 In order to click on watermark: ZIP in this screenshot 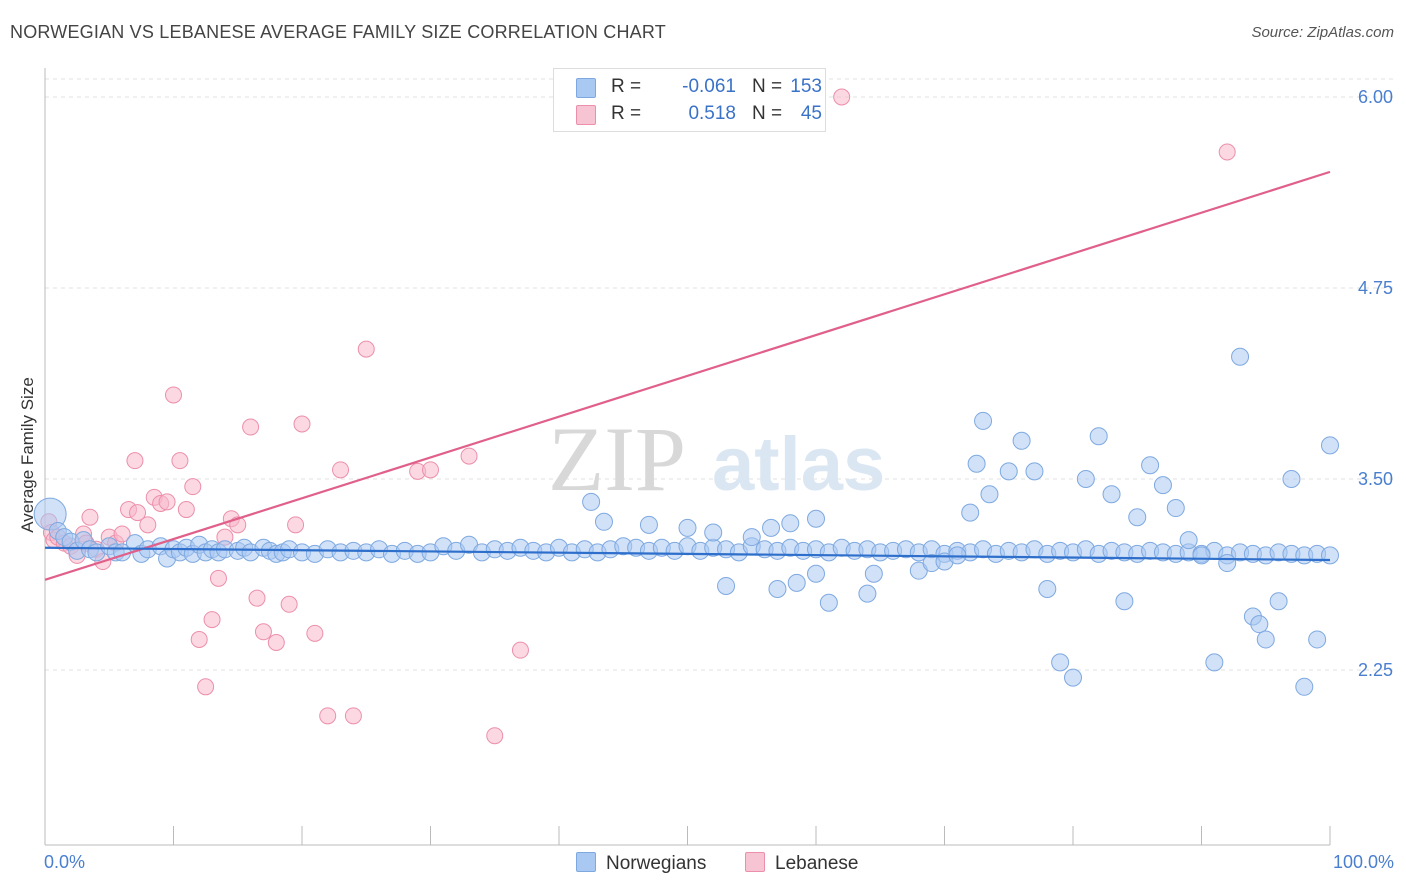, I will do `click(617, 459)`.